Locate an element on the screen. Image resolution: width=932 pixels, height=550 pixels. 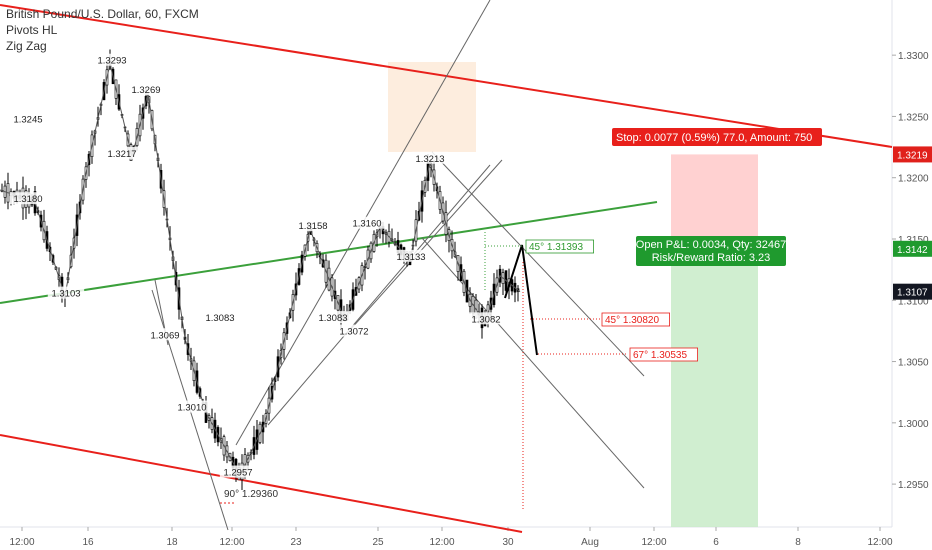
fib-label-1-box is located at coordinates (559, 246).